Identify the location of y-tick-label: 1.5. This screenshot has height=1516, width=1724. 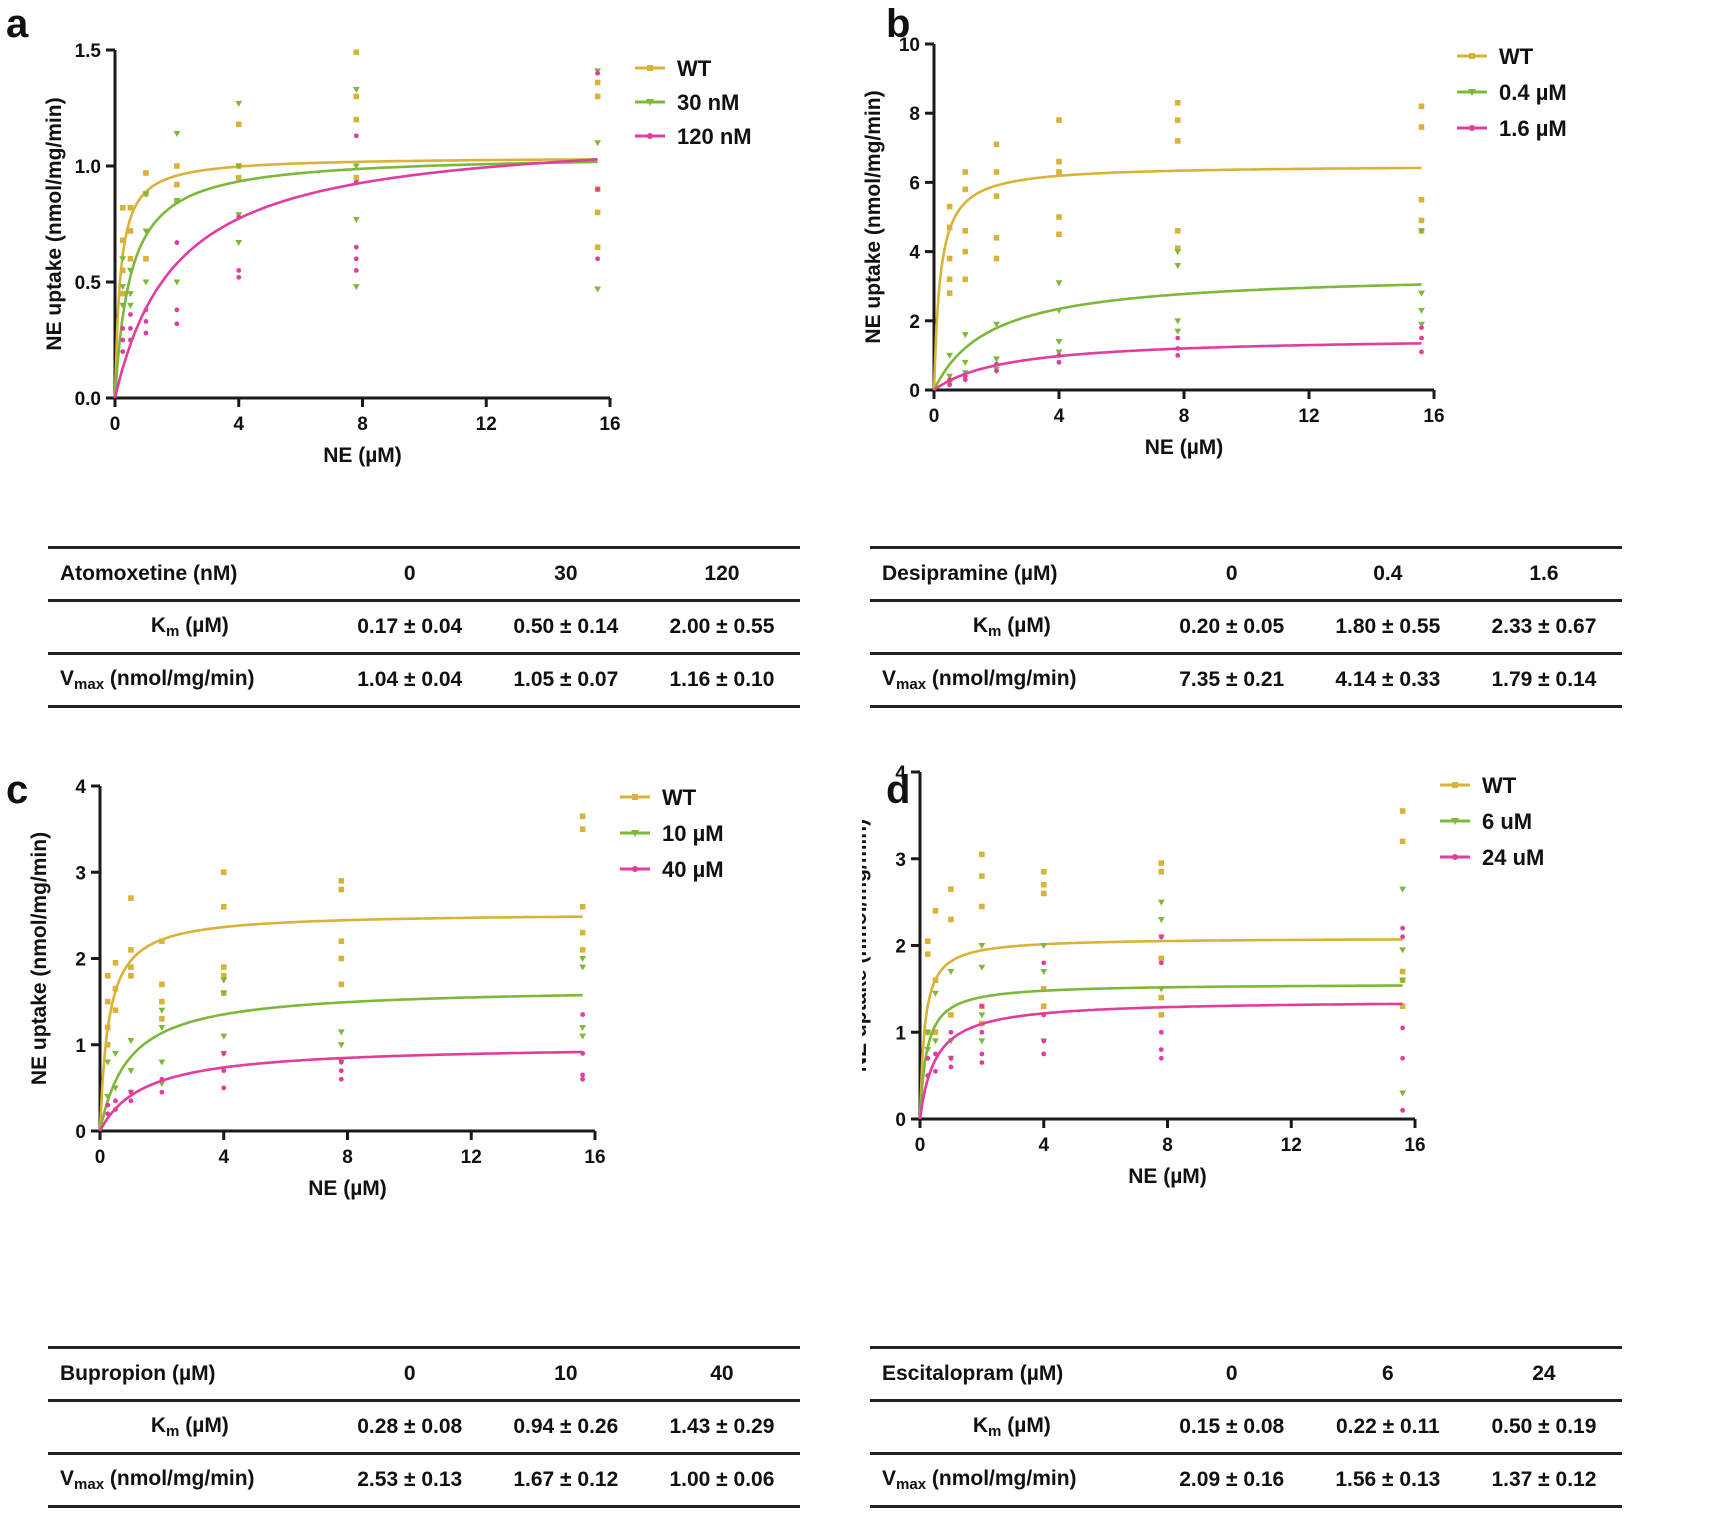
(88, 51).